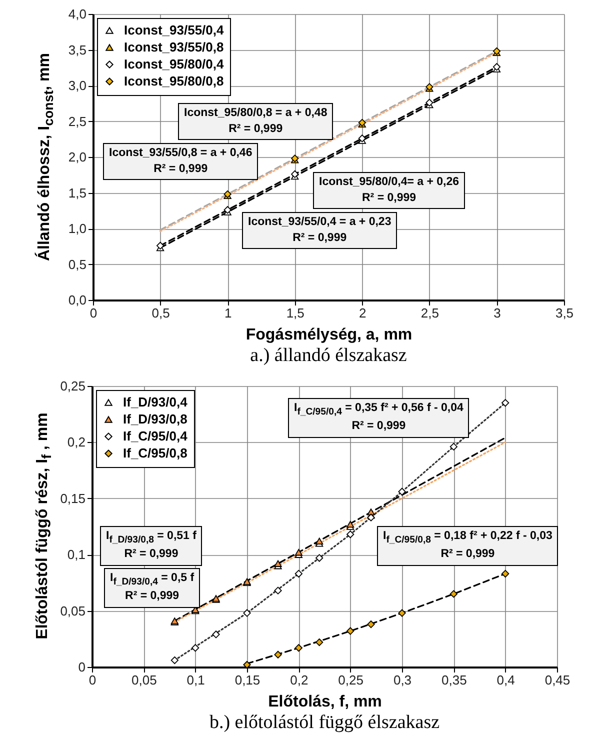 This screenshot has width=596, height=740. Describe the element at coordinates (152, 588) in the screenshot. I see `annotation: I$_{f_D/93/0,4}$ = 0,5 f R² = 0,999` at that location.